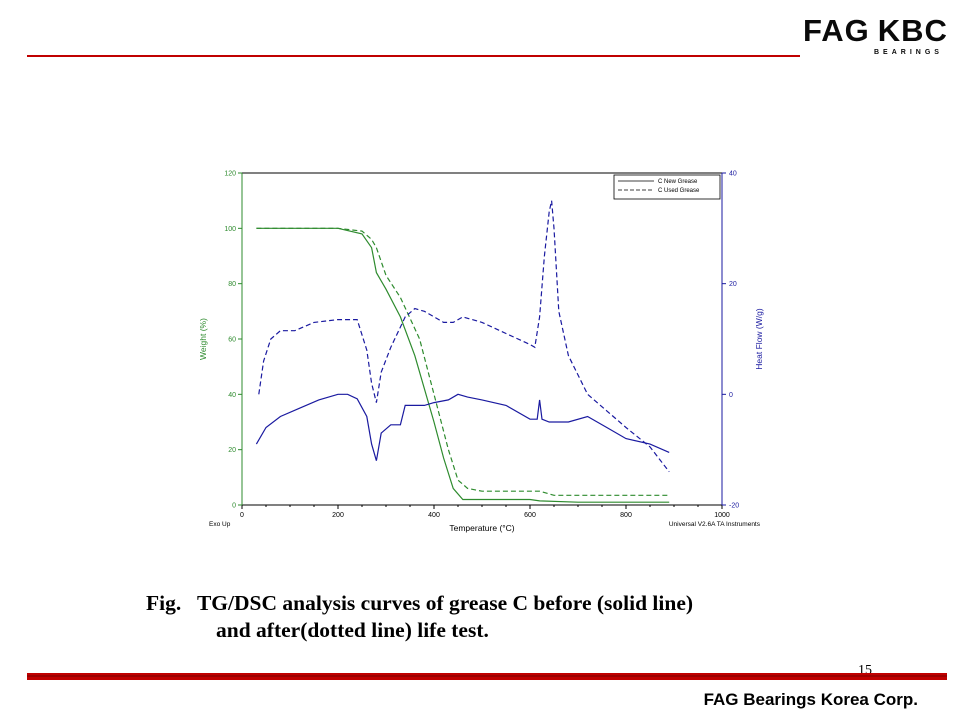 The height and width of the screenshot is (720, 960). What do you see at coordinates (220, 524) in the screenshot?
I see `exo-up-label: Exo Up` at bounding box center [220, 524].